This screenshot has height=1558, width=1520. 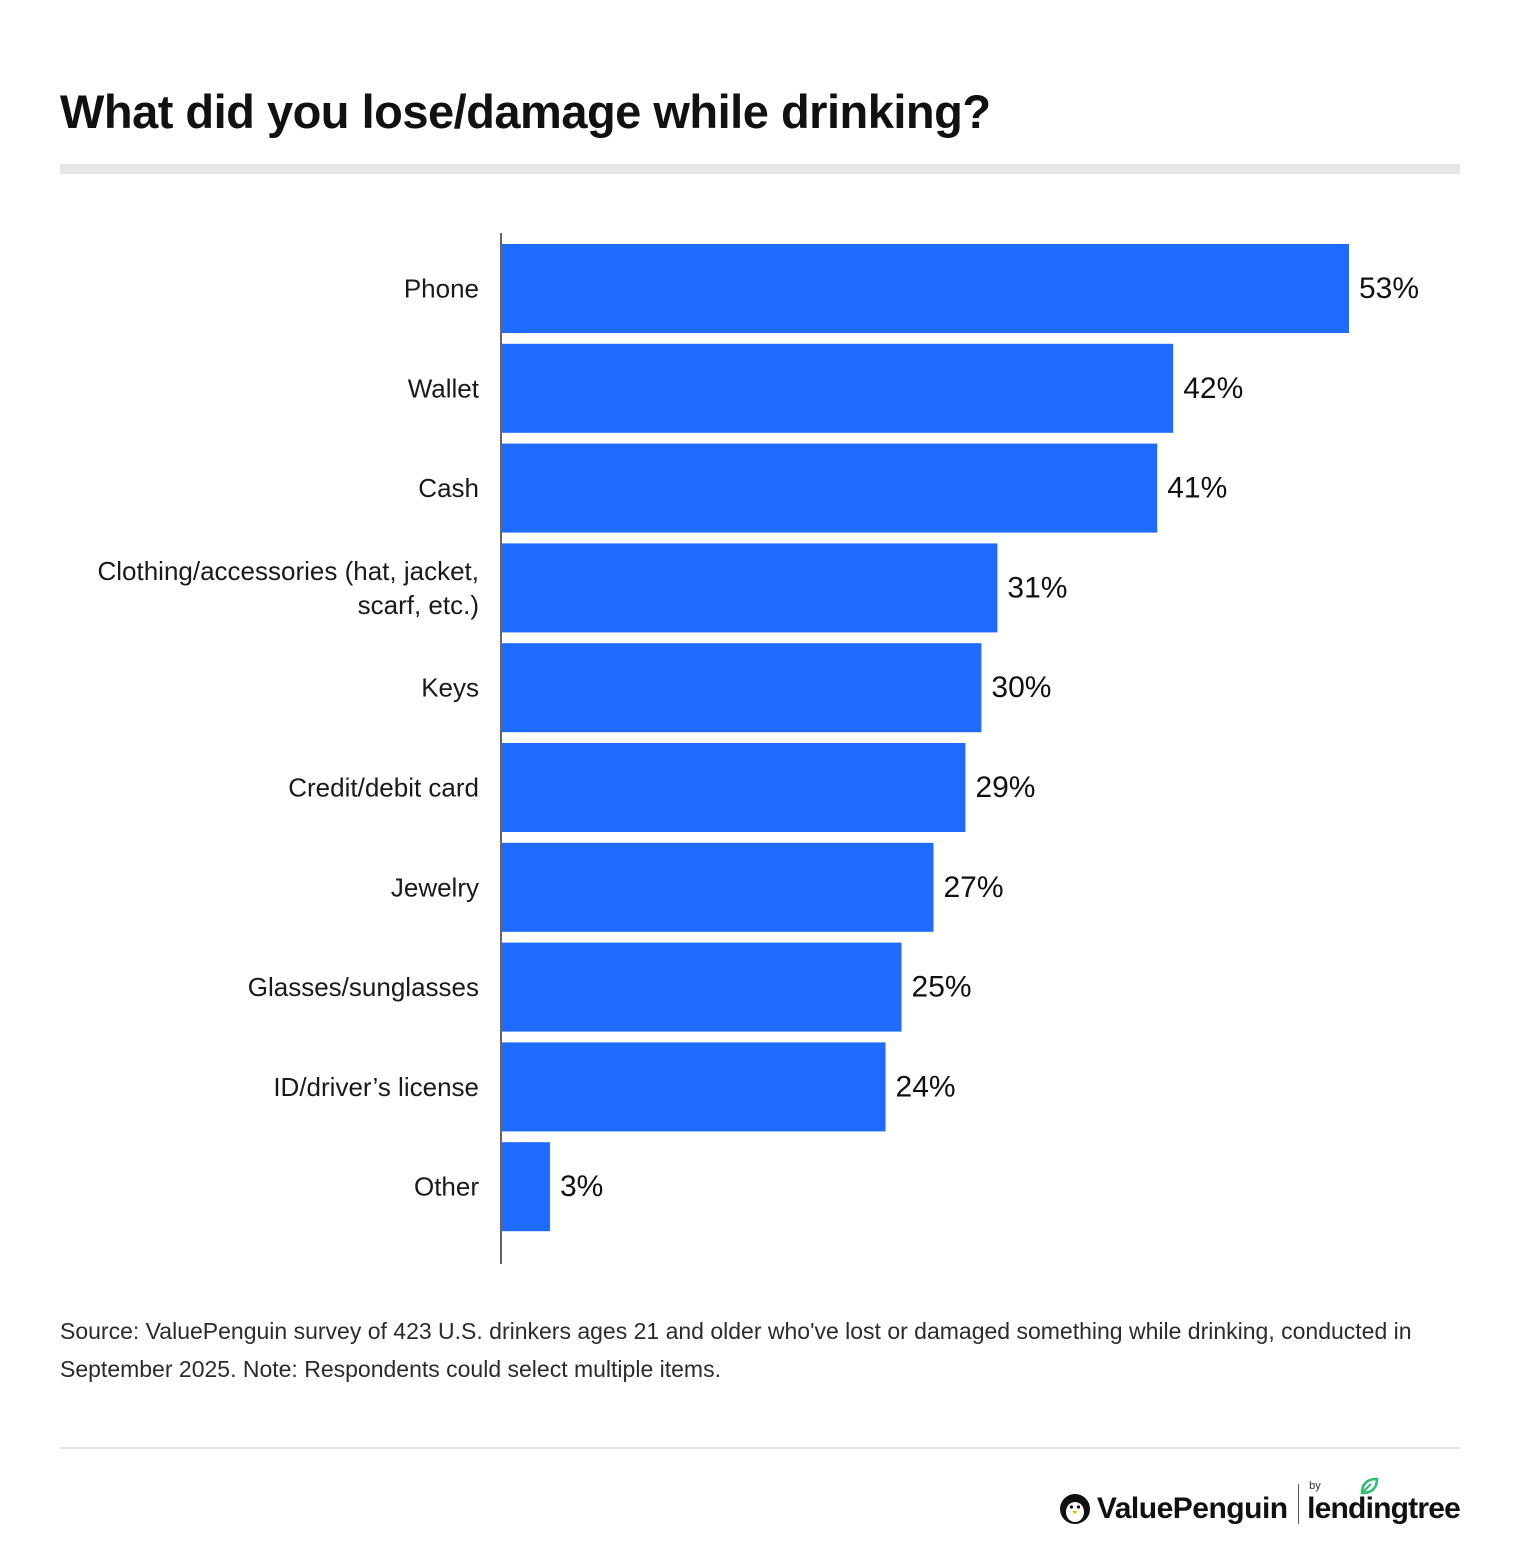 What do you see at coordinates (1074, 1509) in the screenshot?
I see `penguin-icon` at bounding box center [1074, 1509].